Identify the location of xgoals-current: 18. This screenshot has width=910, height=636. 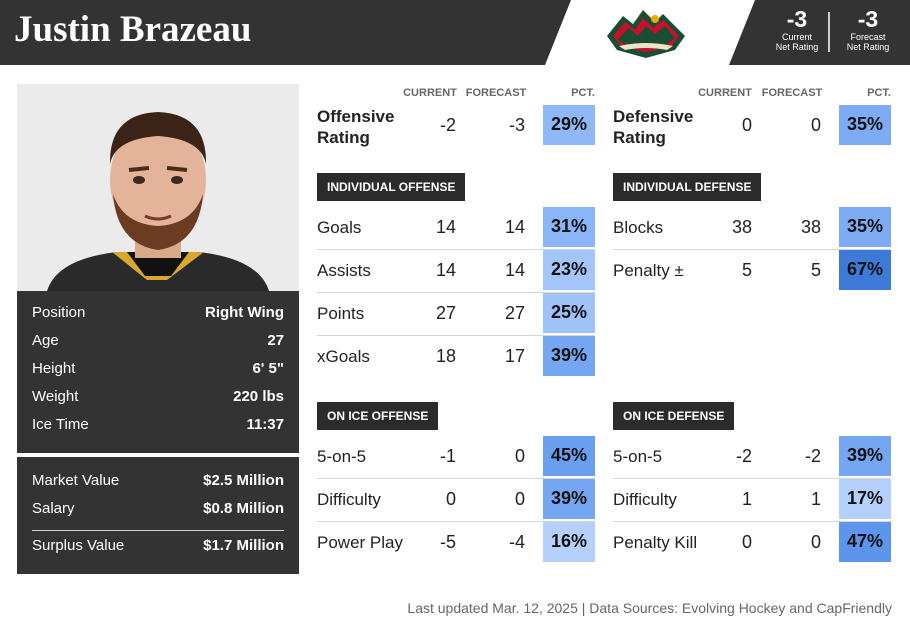
(445, 356).